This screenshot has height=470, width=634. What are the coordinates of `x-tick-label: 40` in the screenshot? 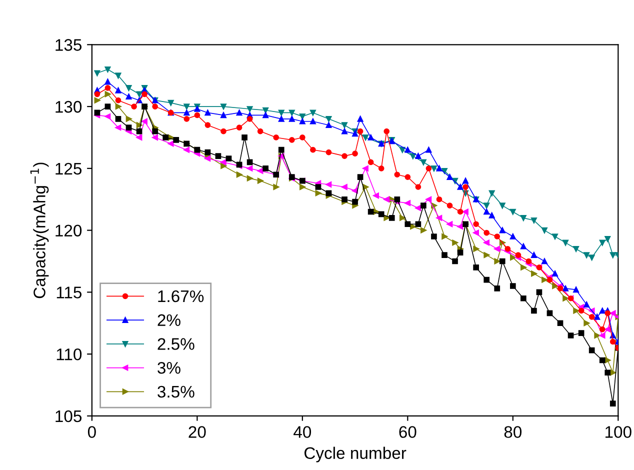 It's located at (303, 432).